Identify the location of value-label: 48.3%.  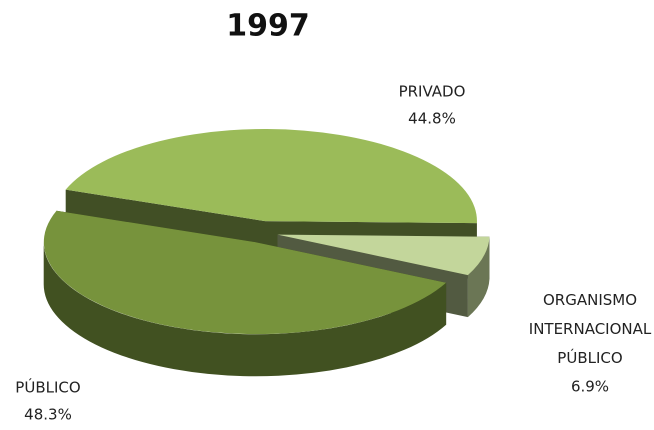
(48, 415).